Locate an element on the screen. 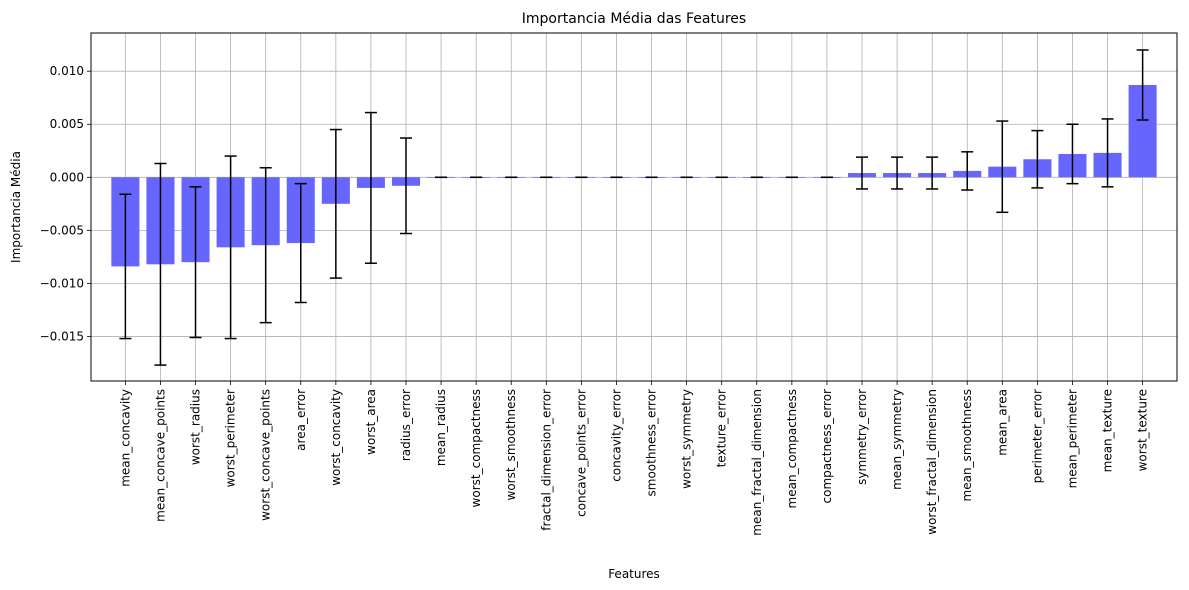  y-tick-label: −0.005 is located at coordinates (62, 230).